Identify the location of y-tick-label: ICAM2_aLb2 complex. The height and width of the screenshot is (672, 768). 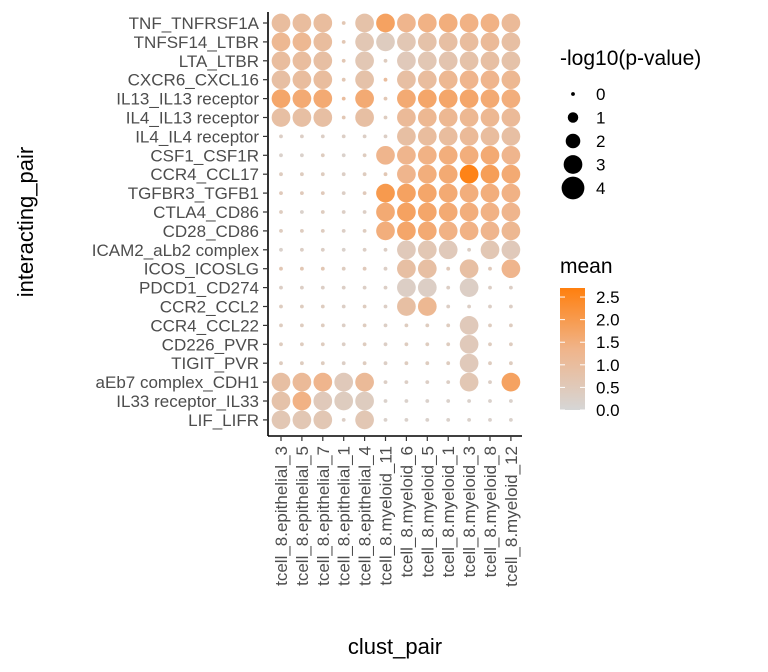
(176, 250).